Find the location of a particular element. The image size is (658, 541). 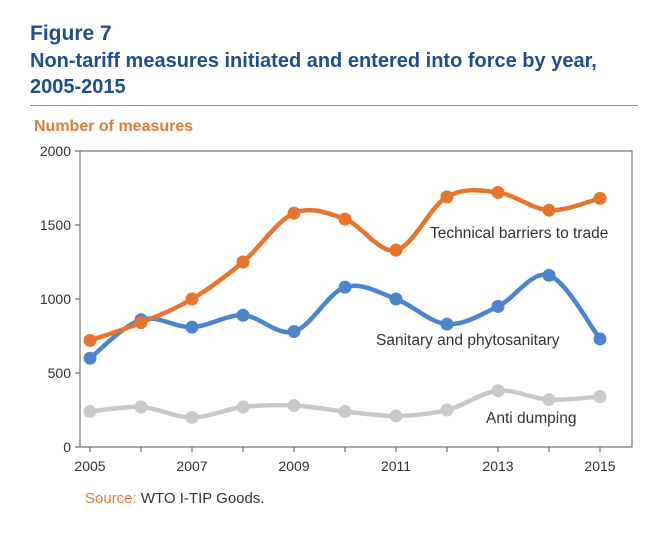

x-tick-label: 2013 is located at coordinates (497, 466).